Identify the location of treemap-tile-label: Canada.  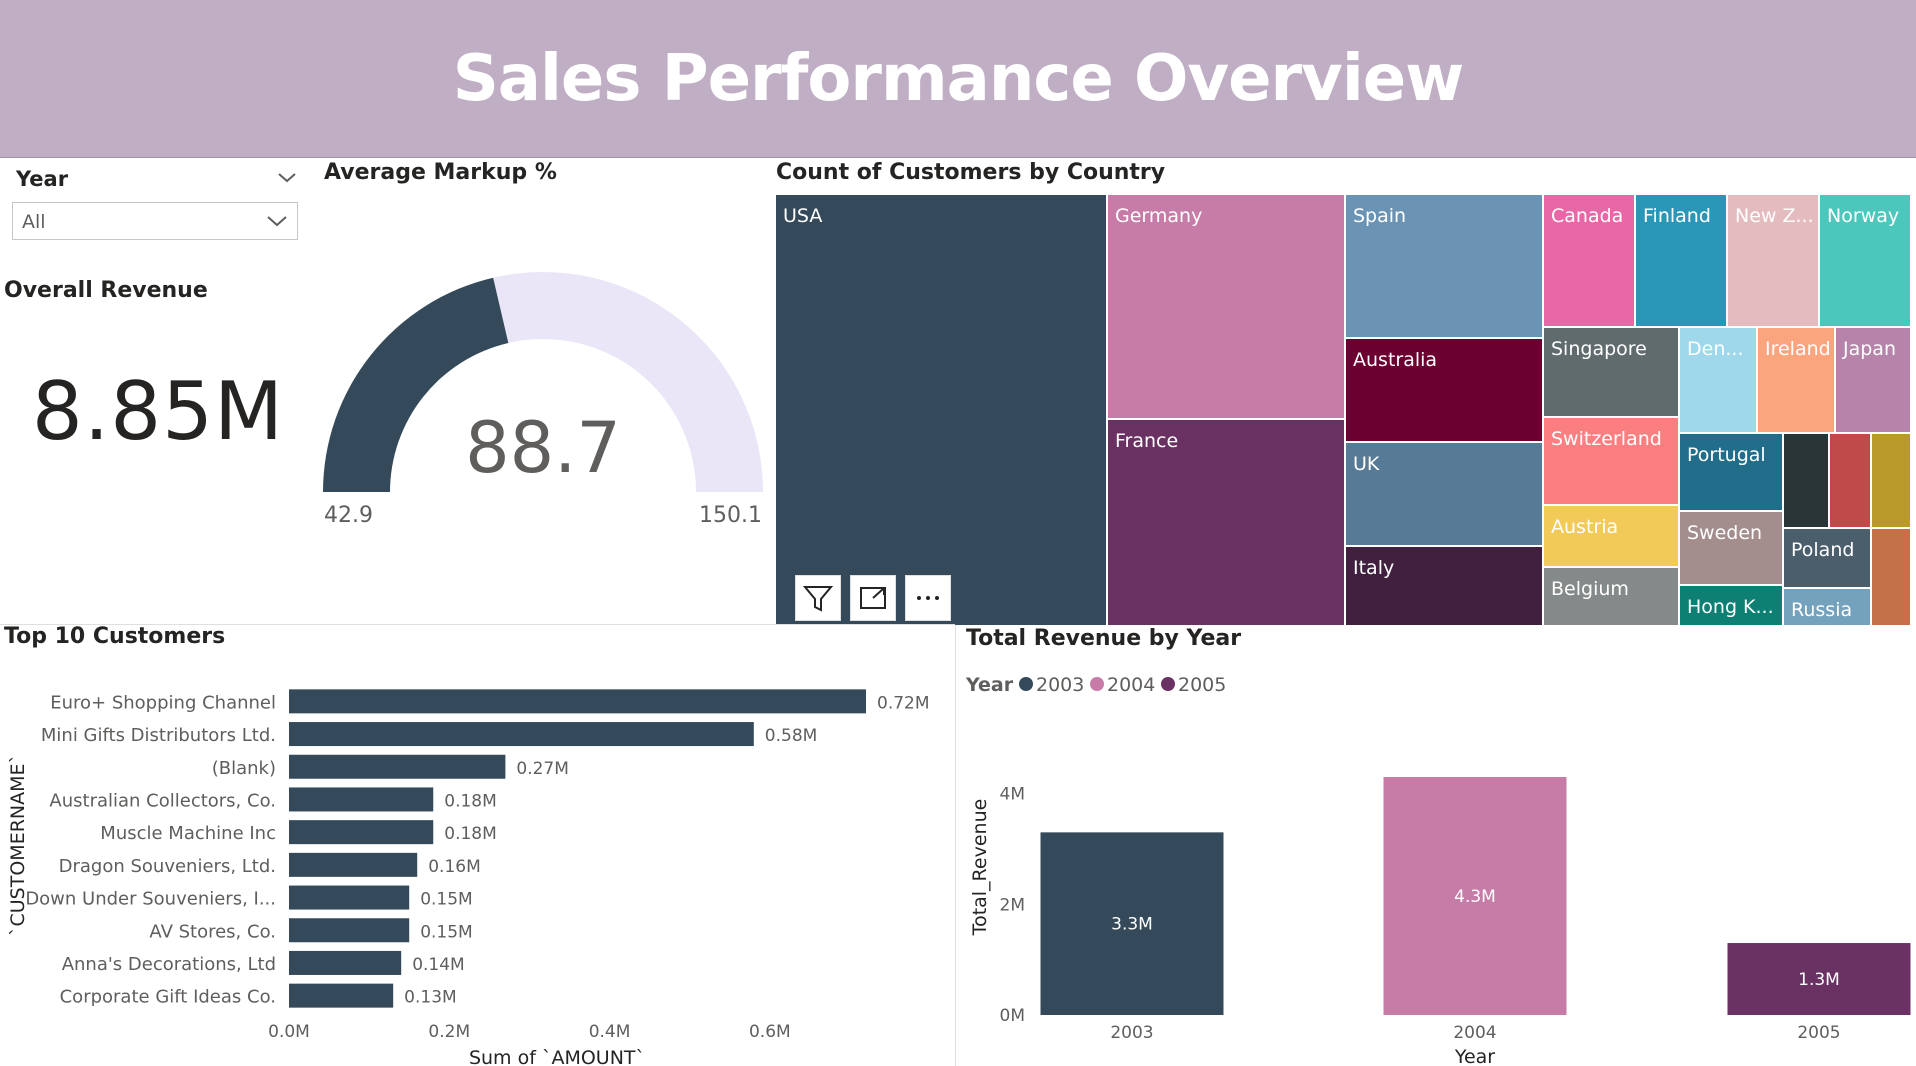
(1587, 216).